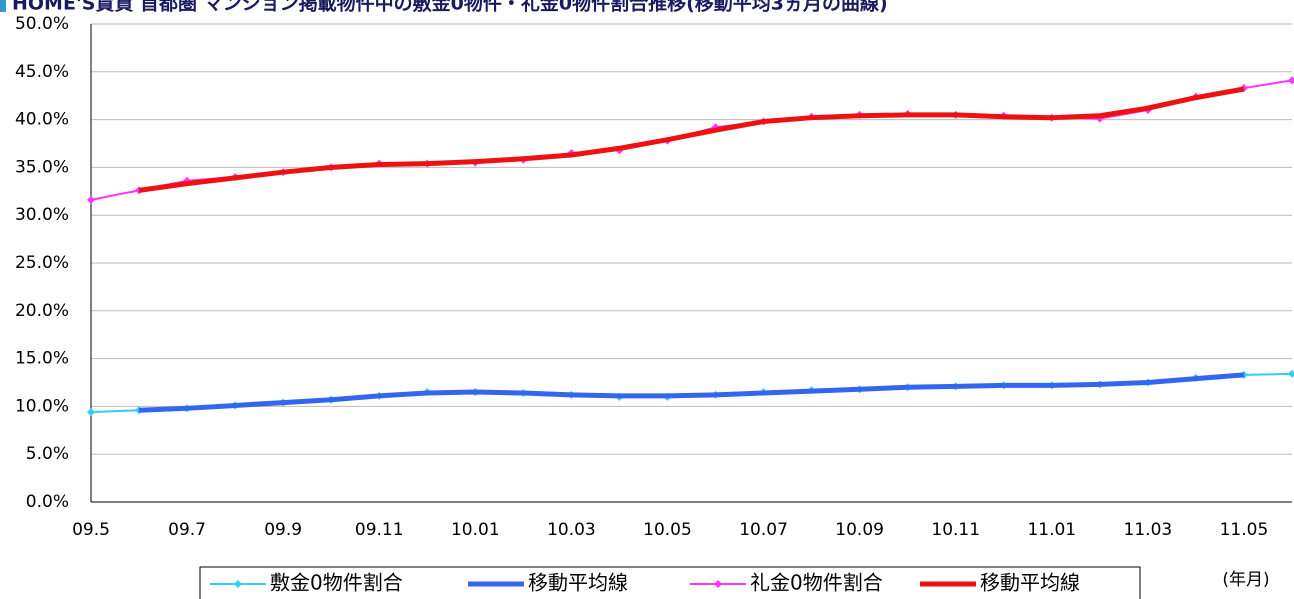 The width and height of the screenshot is (1294, 599). What do you see at coordinates (1148, 530) in the screenshot?
I see `x-tick-label: 11.03` at bounding box center [1148, 530].